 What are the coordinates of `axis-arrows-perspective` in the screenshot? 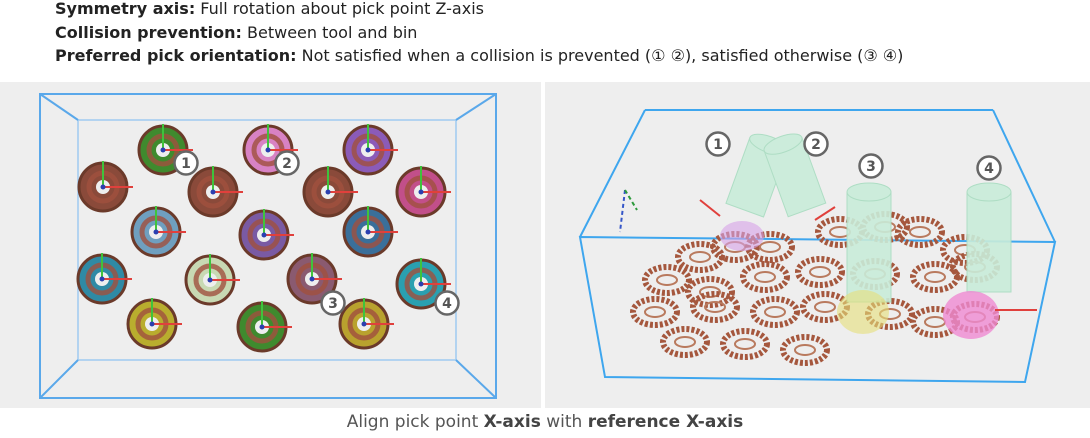 It's located at (828, 250).